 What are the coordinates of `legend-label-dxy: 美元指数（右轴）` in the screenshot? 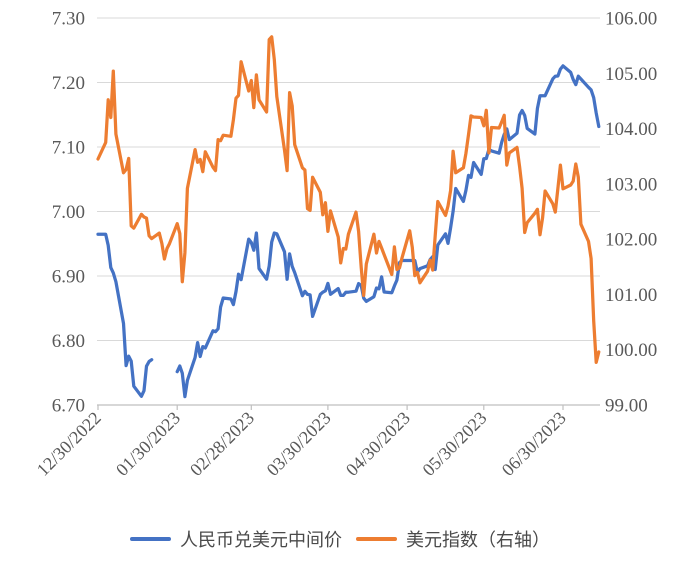 It's located at (478, 540).